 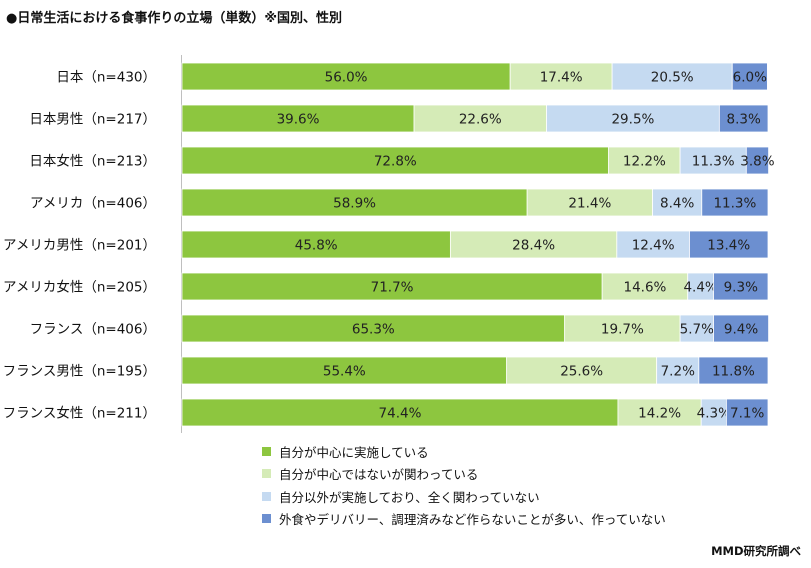 What do you see at coordinates (92, 161) in the screenshot?
I see `category-label: 日本女性（n=213）` at bounding box center [92, 161].